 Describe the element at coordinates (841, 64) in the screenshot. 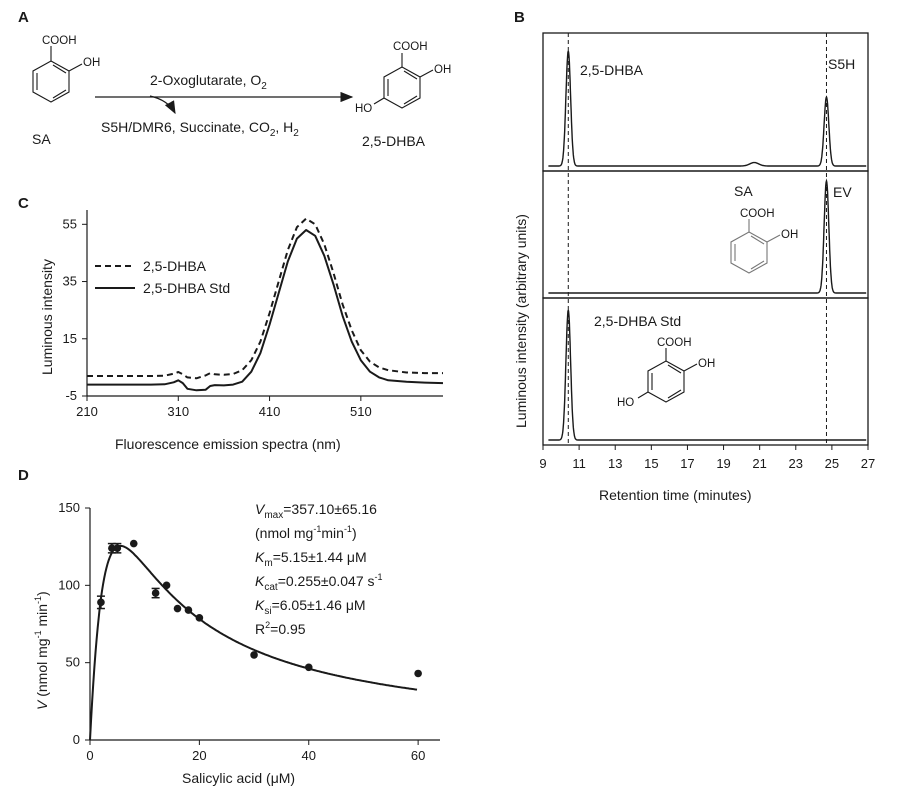

I see `trace-label-s5h: S5H` at that location.